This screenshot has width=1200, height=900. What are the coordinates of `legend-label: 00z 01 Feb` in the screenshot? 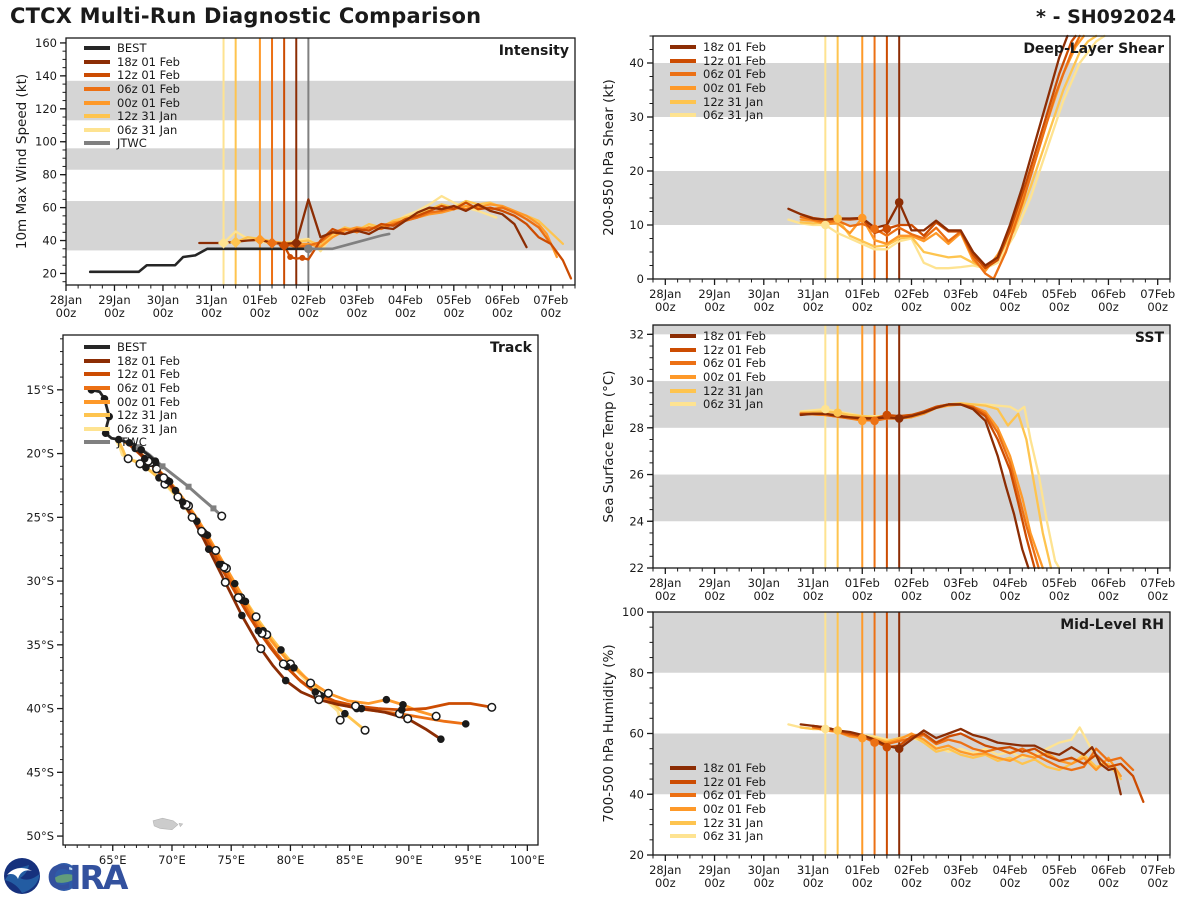 It's located at (734, 377).